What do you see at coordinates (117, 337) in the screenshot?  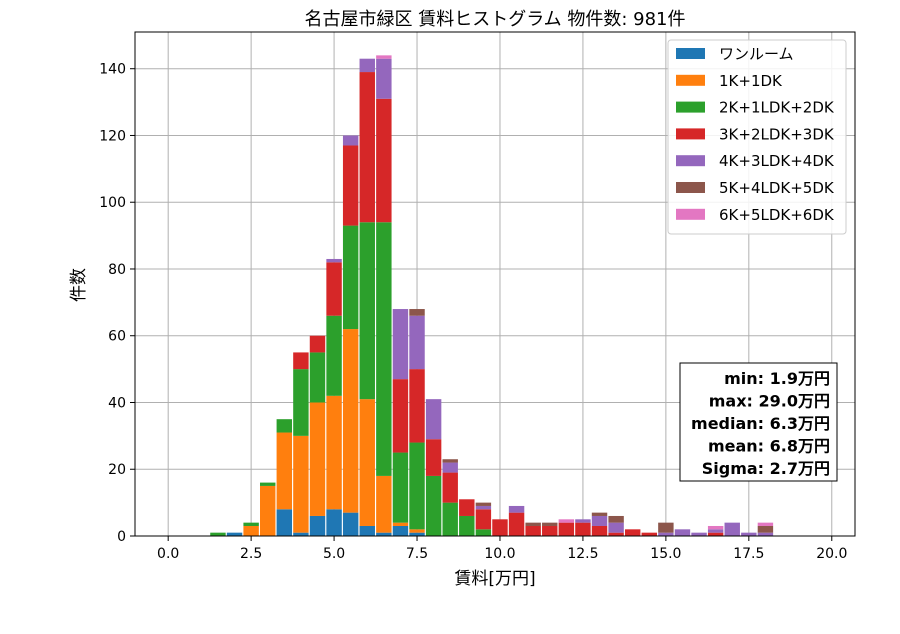 I see `y-tick-label: 60` at bounding box center [117, 337].